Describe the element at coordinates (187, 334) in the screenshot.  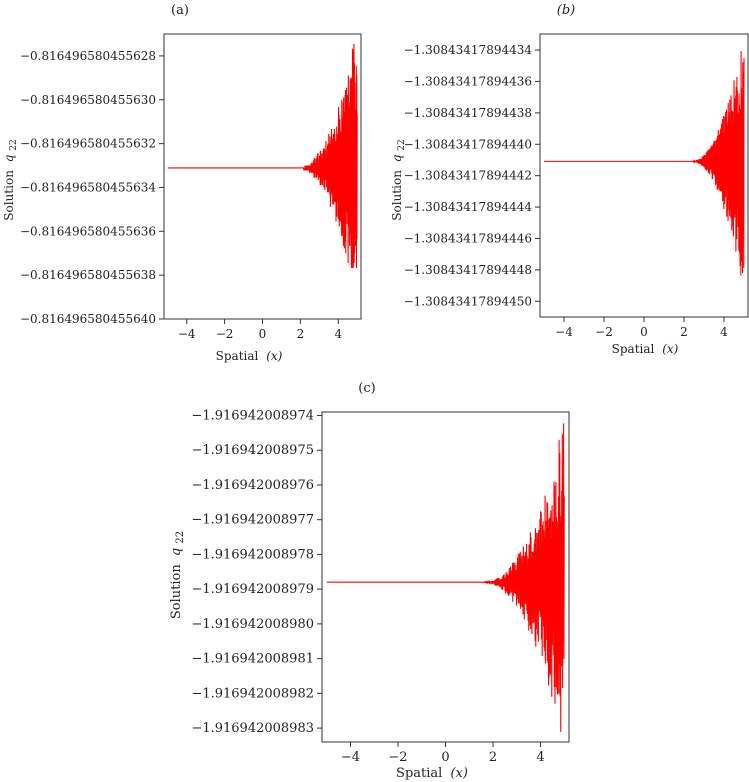
I see `panel-a-xtick-label: −4` at that location.